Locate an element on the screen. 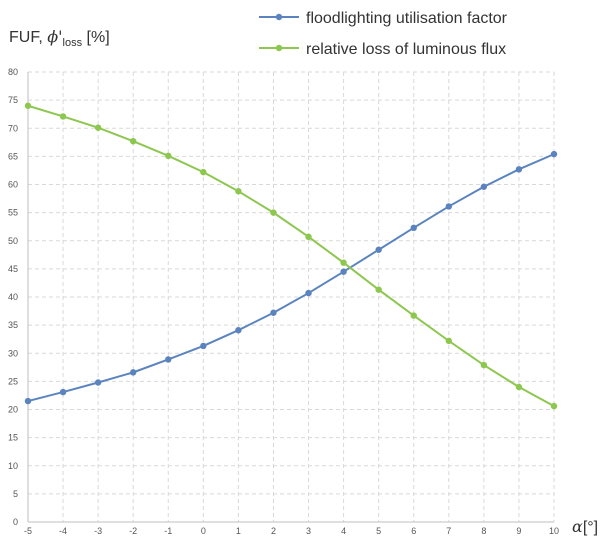  y-tick-label: 80 is located at coordinates (13, 72).